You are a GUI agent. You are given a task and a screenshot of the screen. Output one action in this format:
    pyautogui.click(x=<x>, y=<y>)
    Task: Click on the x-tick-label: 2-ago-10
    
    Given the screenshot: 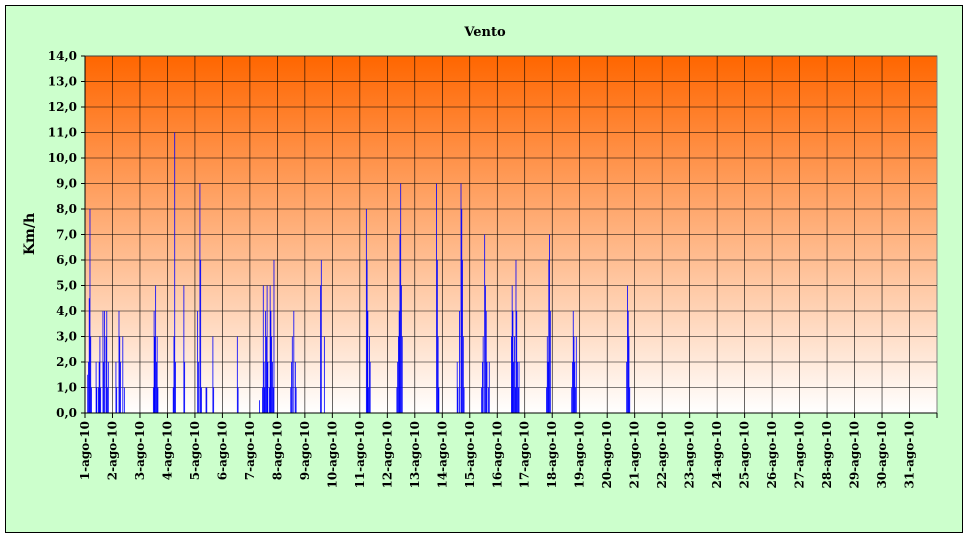 What is the action you would take?
    pyautogui.click(x=112, y=450)
    